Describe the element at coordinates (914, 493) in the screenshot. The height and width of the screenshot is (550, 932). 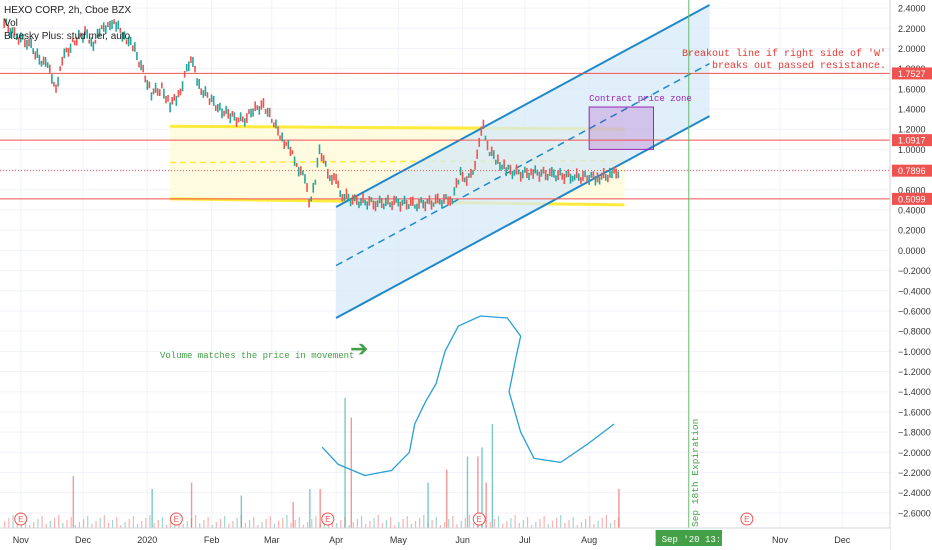
I see `y-tick-label: −2.4000` at that location.